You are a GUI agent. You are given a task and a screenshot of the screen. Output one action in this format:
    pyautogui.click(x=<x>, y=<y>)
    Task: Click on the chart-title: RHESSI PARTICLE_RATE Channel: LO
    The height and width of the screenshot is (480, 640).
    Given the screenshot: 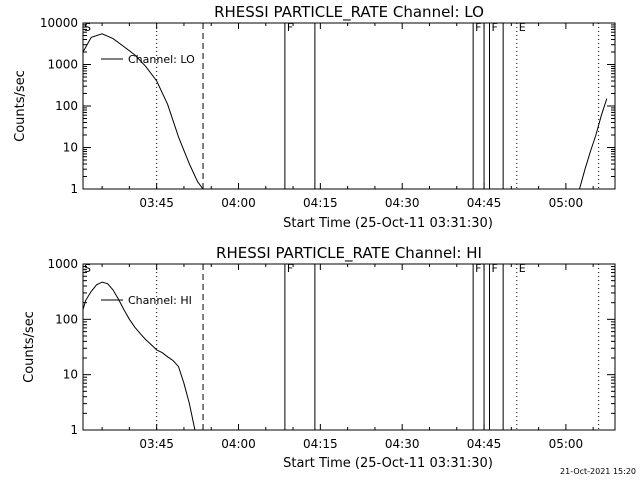 What is the action you would take?
    pyautogui.click(x=349, y=12)
    